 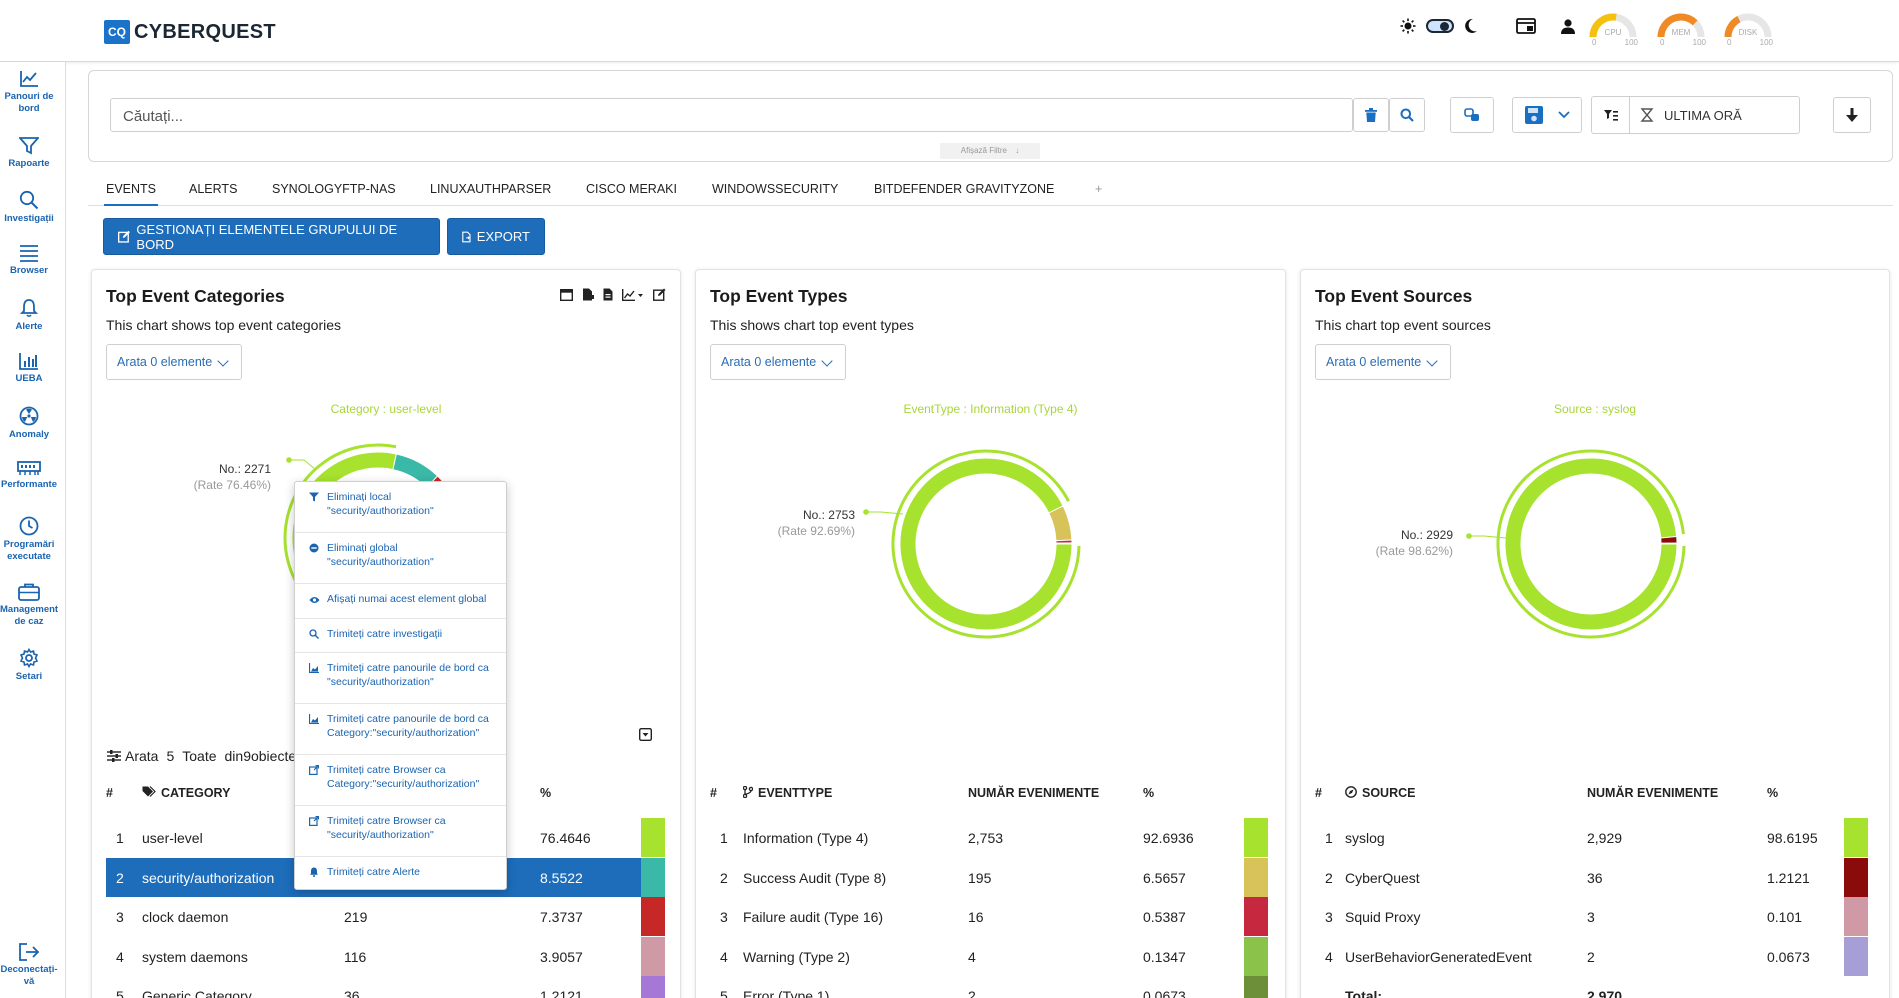 I want to click on table-row: 1 Information (Type 4) 2,753 92.6936, so click(x=989, y=837).